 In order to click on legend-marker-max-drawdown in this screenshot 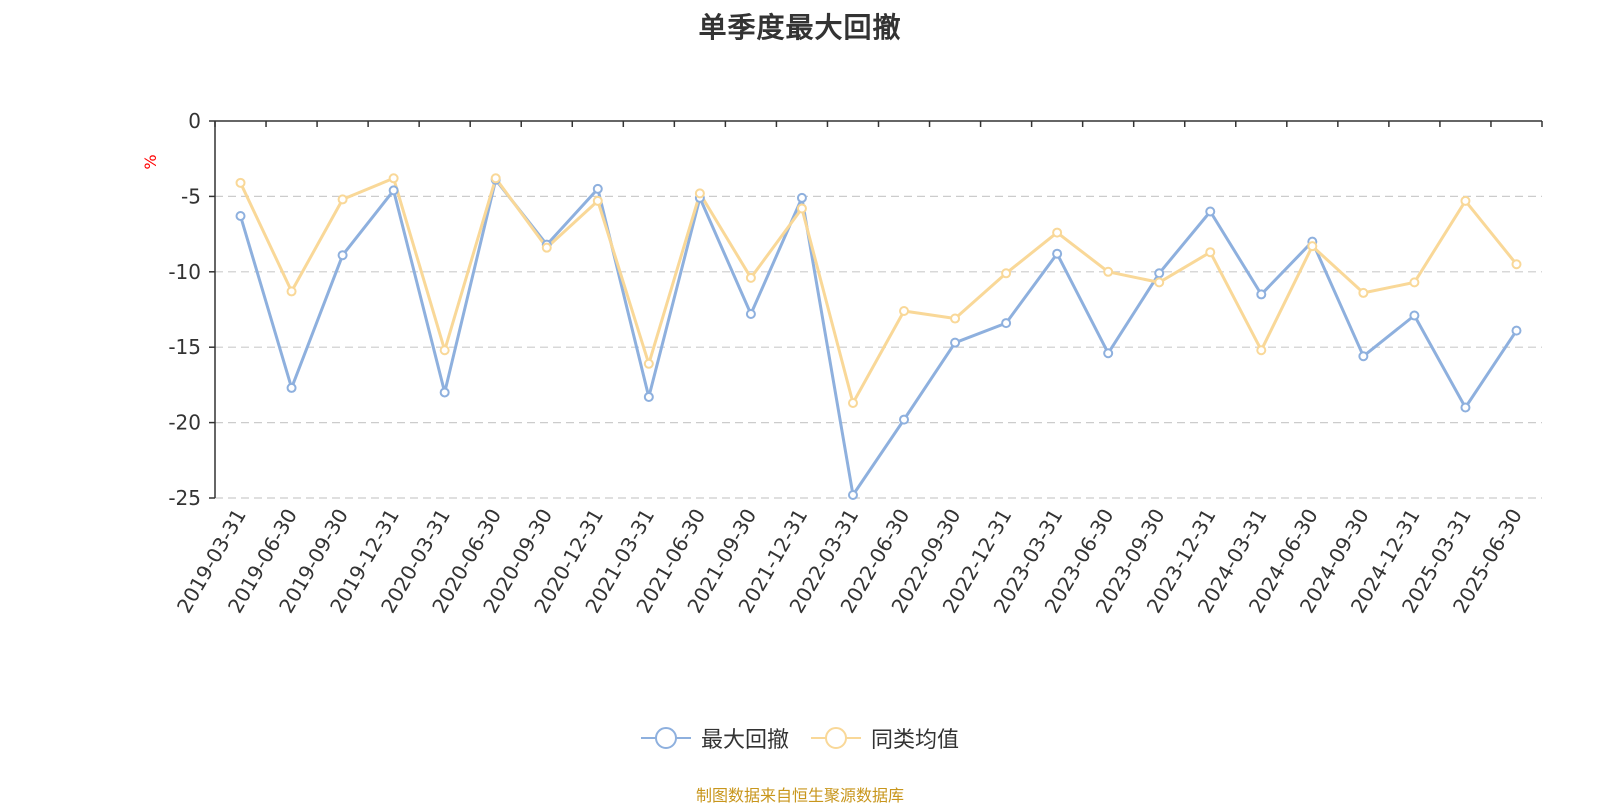, I will do `click(665, 738)`.